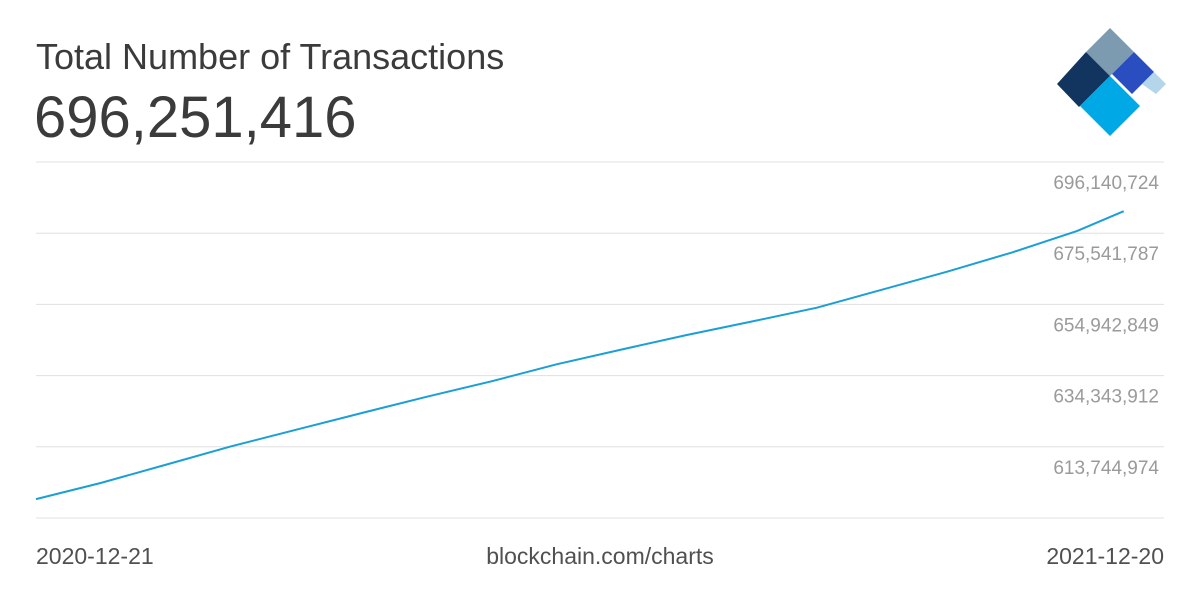  What do you see at coordinates (1083, 79) in the screenshot?
I see `logo-tile-left` at bounding box center [1083, 79].